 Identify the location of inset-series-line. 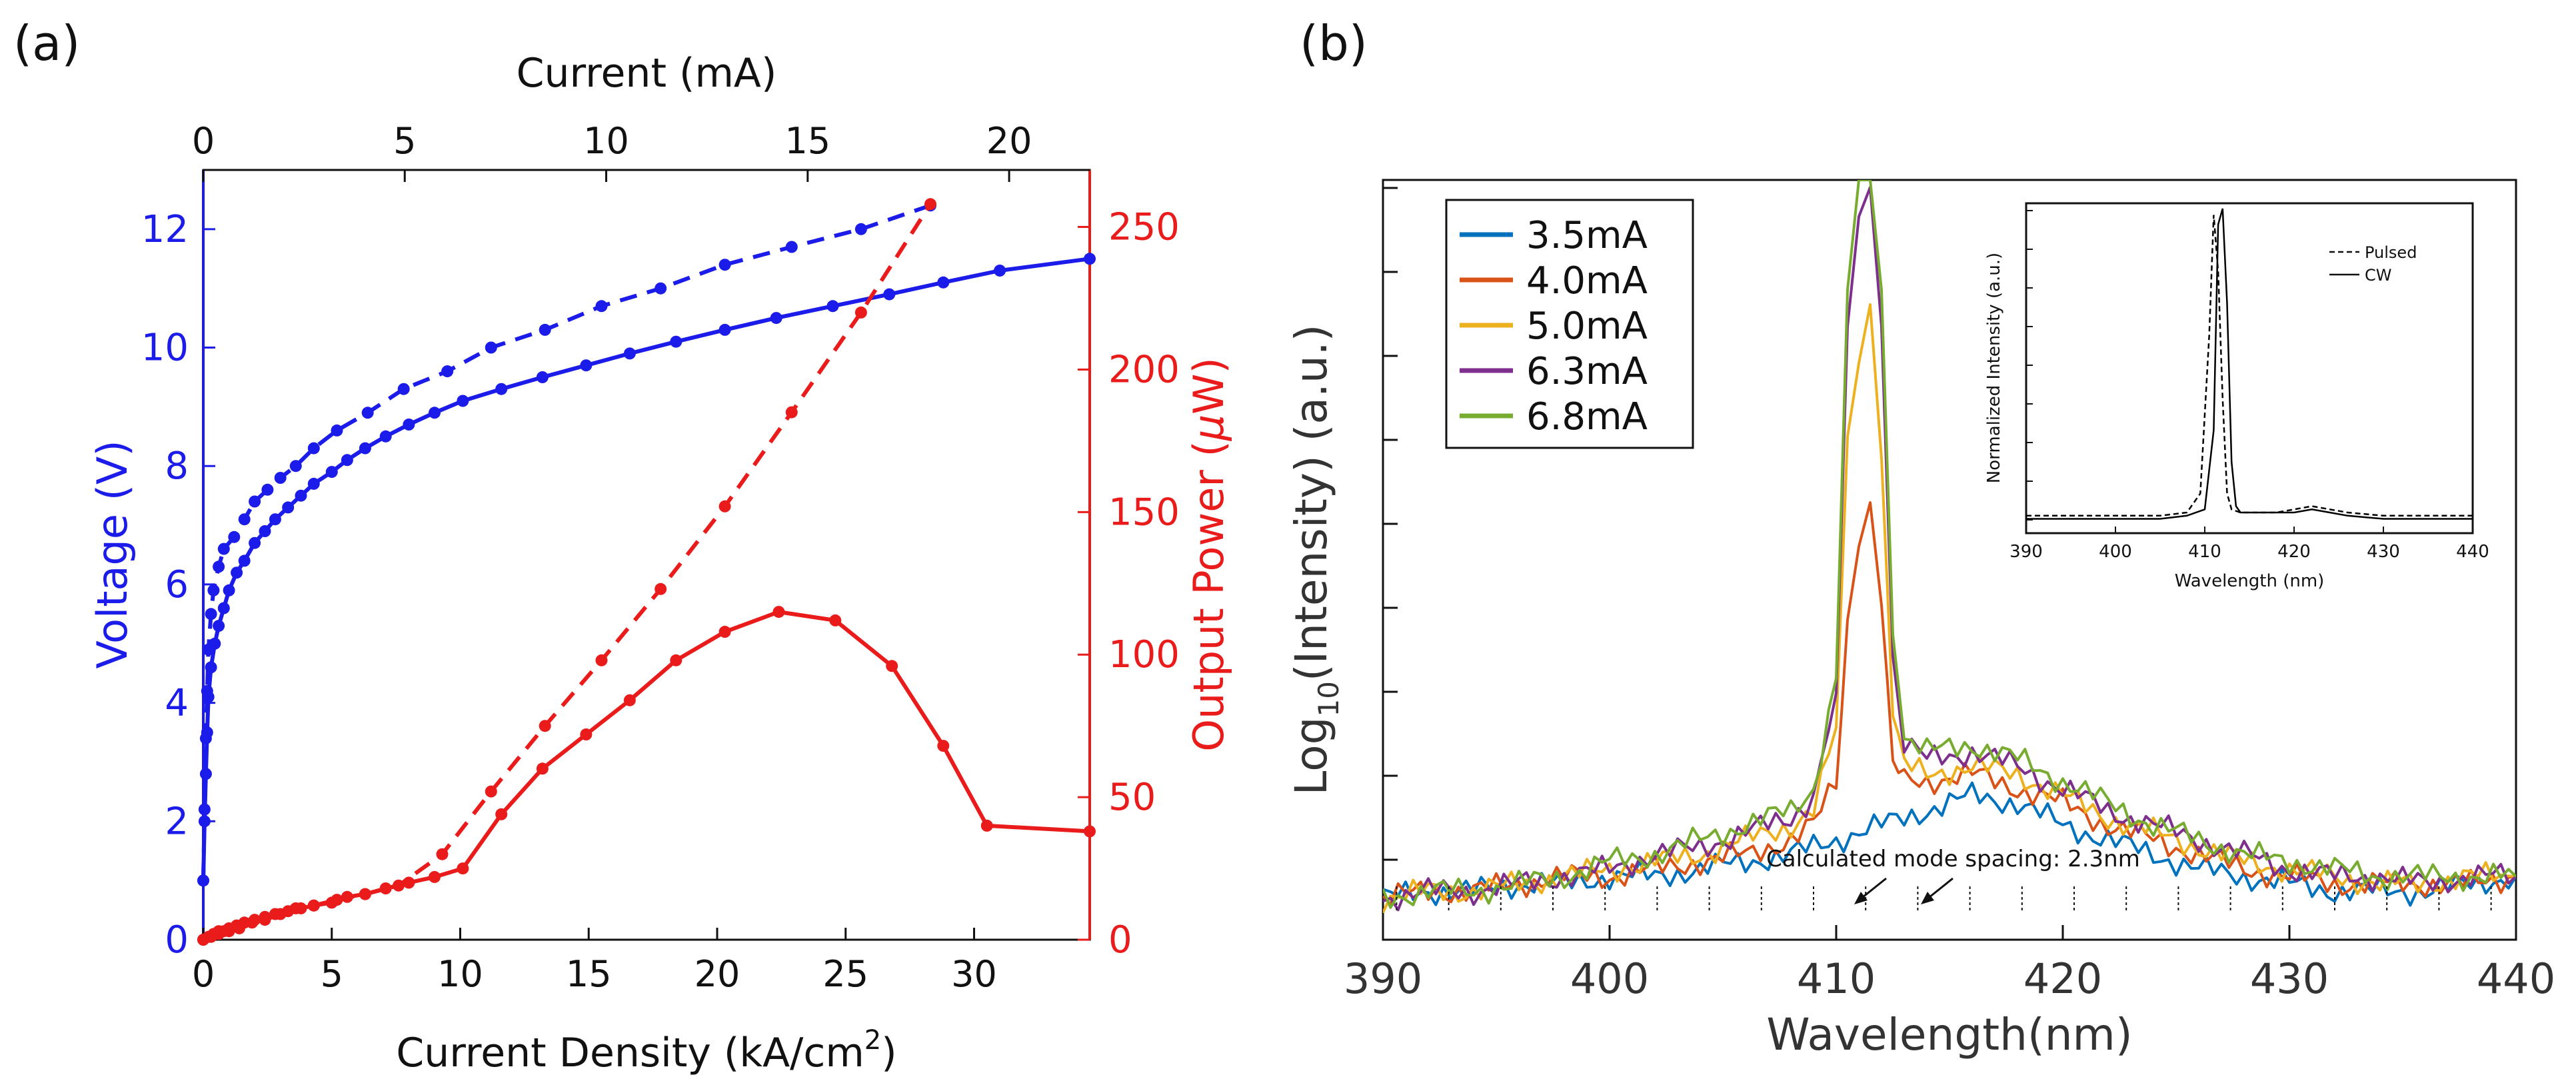
(2249, 366).